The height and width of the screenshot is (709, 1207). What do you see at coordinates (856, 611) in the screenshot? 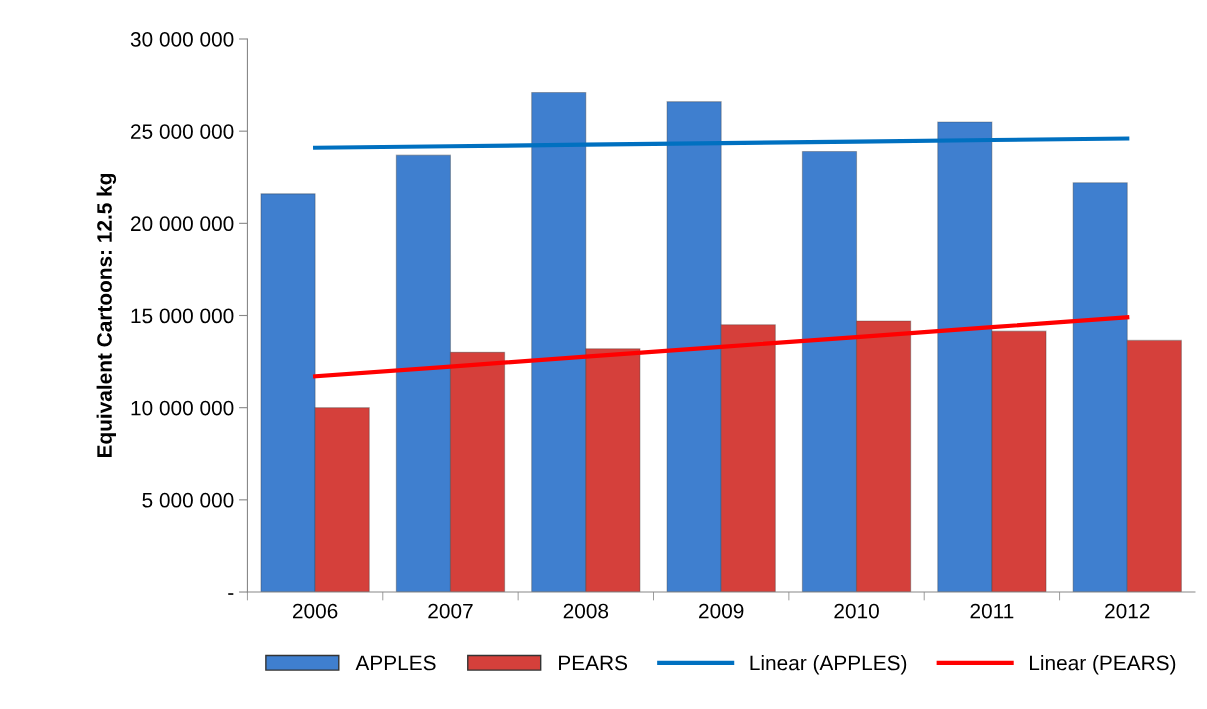
I see `x-tick-label: 2010` at bounding box center [856, 611].